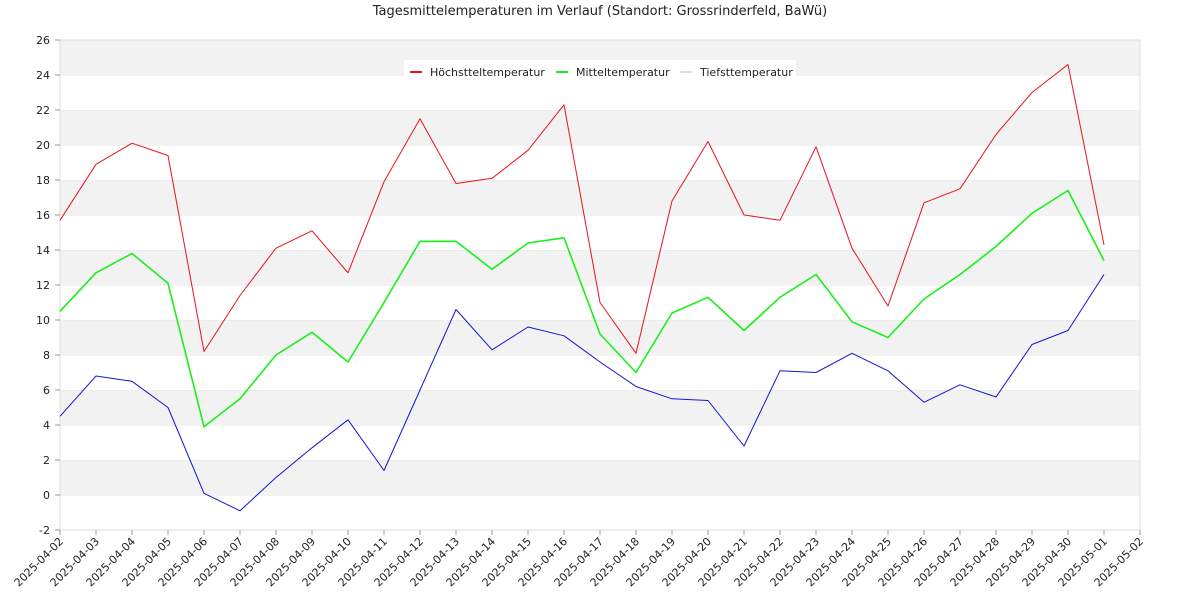  What do you see at coordinates (746, 72) in the screenshot?
I see `legend-label: Tiefsttemperatur` at bounding box center [746, 72].